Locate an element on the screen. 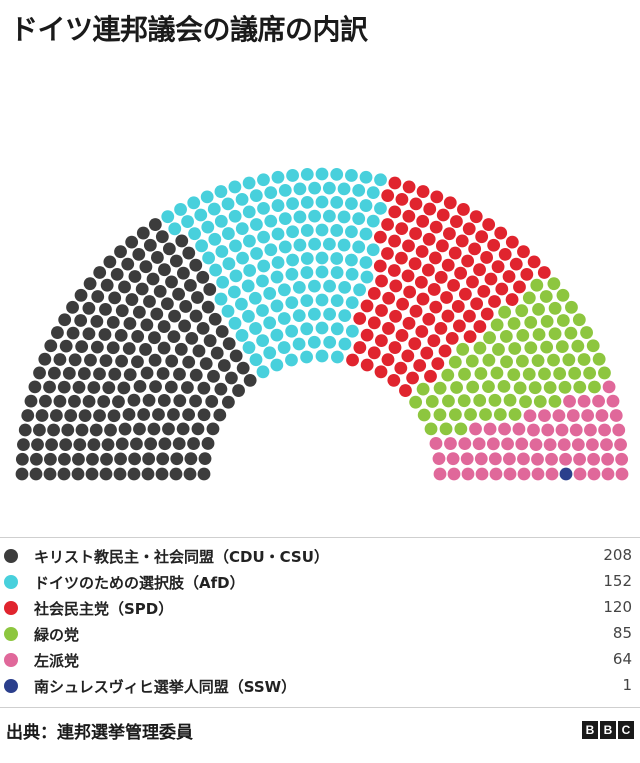 Image resolution: width=640 pixels, height=763 pixels. bbc-logo-letter-1: B is located at coordinates (590, 730).